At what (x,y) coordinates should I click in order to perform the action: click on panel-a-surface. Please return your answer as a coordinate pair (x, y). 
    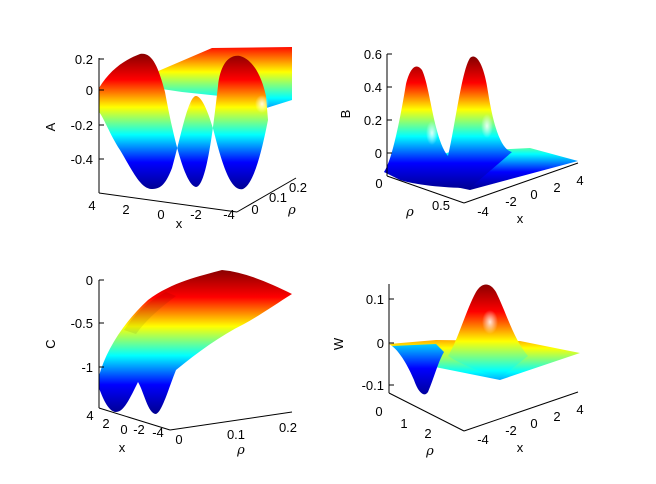
    Looking at the image, I should click on (195, 118).